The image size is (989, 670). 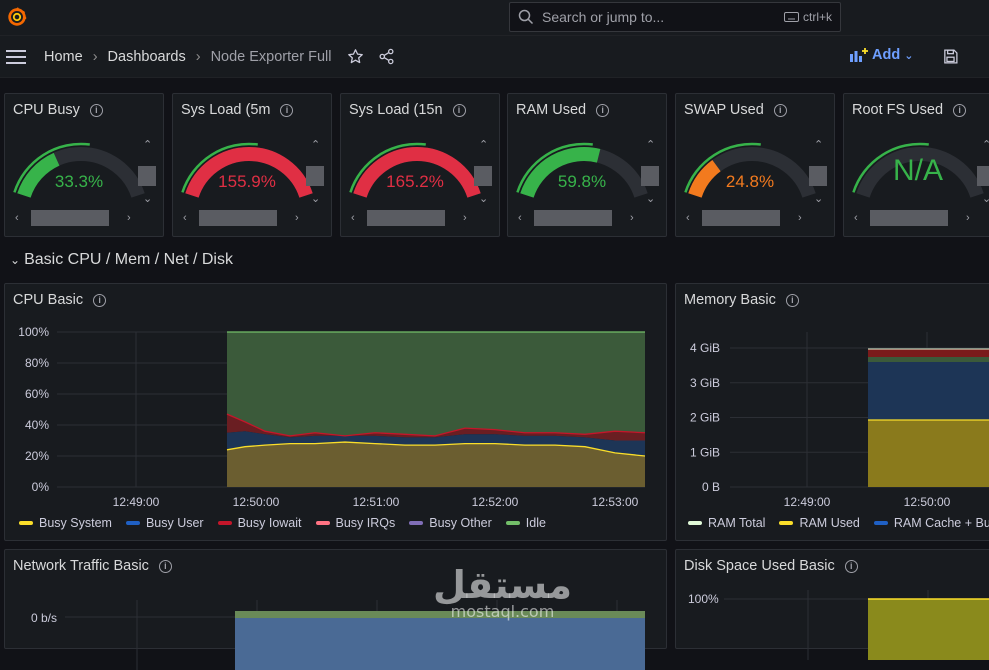 I want to click on y-tick-label: 40%, so click(x=37, y=425).